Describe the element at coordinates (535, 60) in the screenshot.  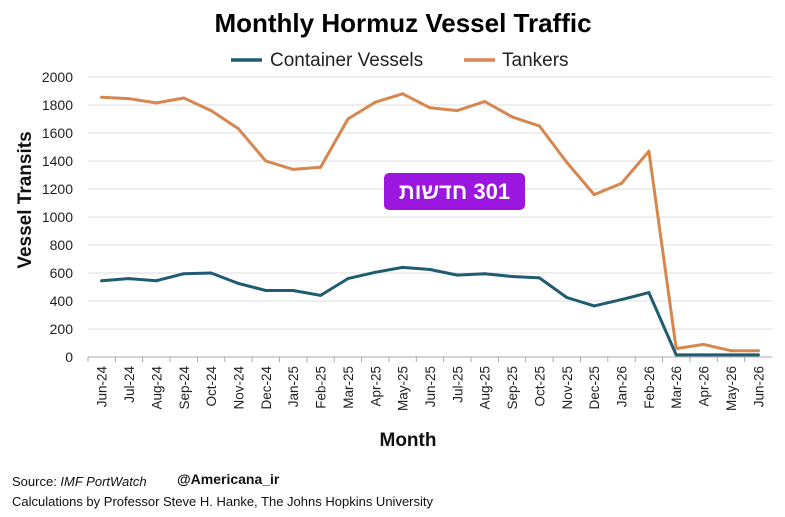
I see `legend-label-tankers: Tankers` at that location.